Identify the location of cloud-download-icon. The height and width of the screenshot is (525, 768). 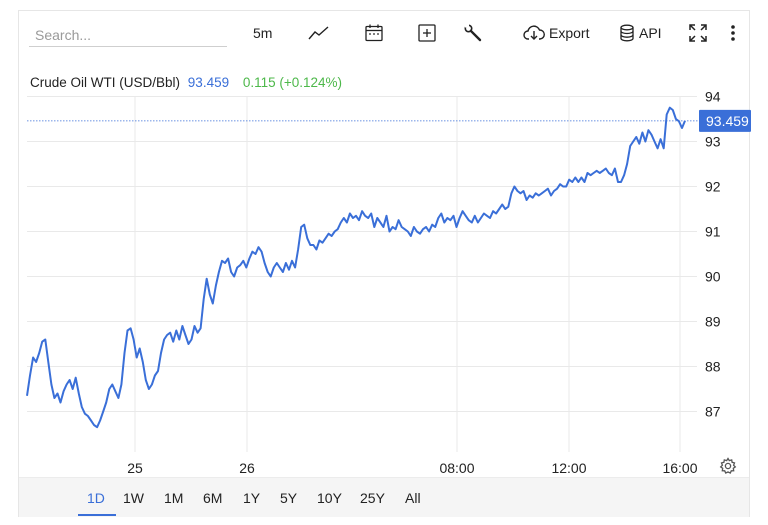
(534, 32).